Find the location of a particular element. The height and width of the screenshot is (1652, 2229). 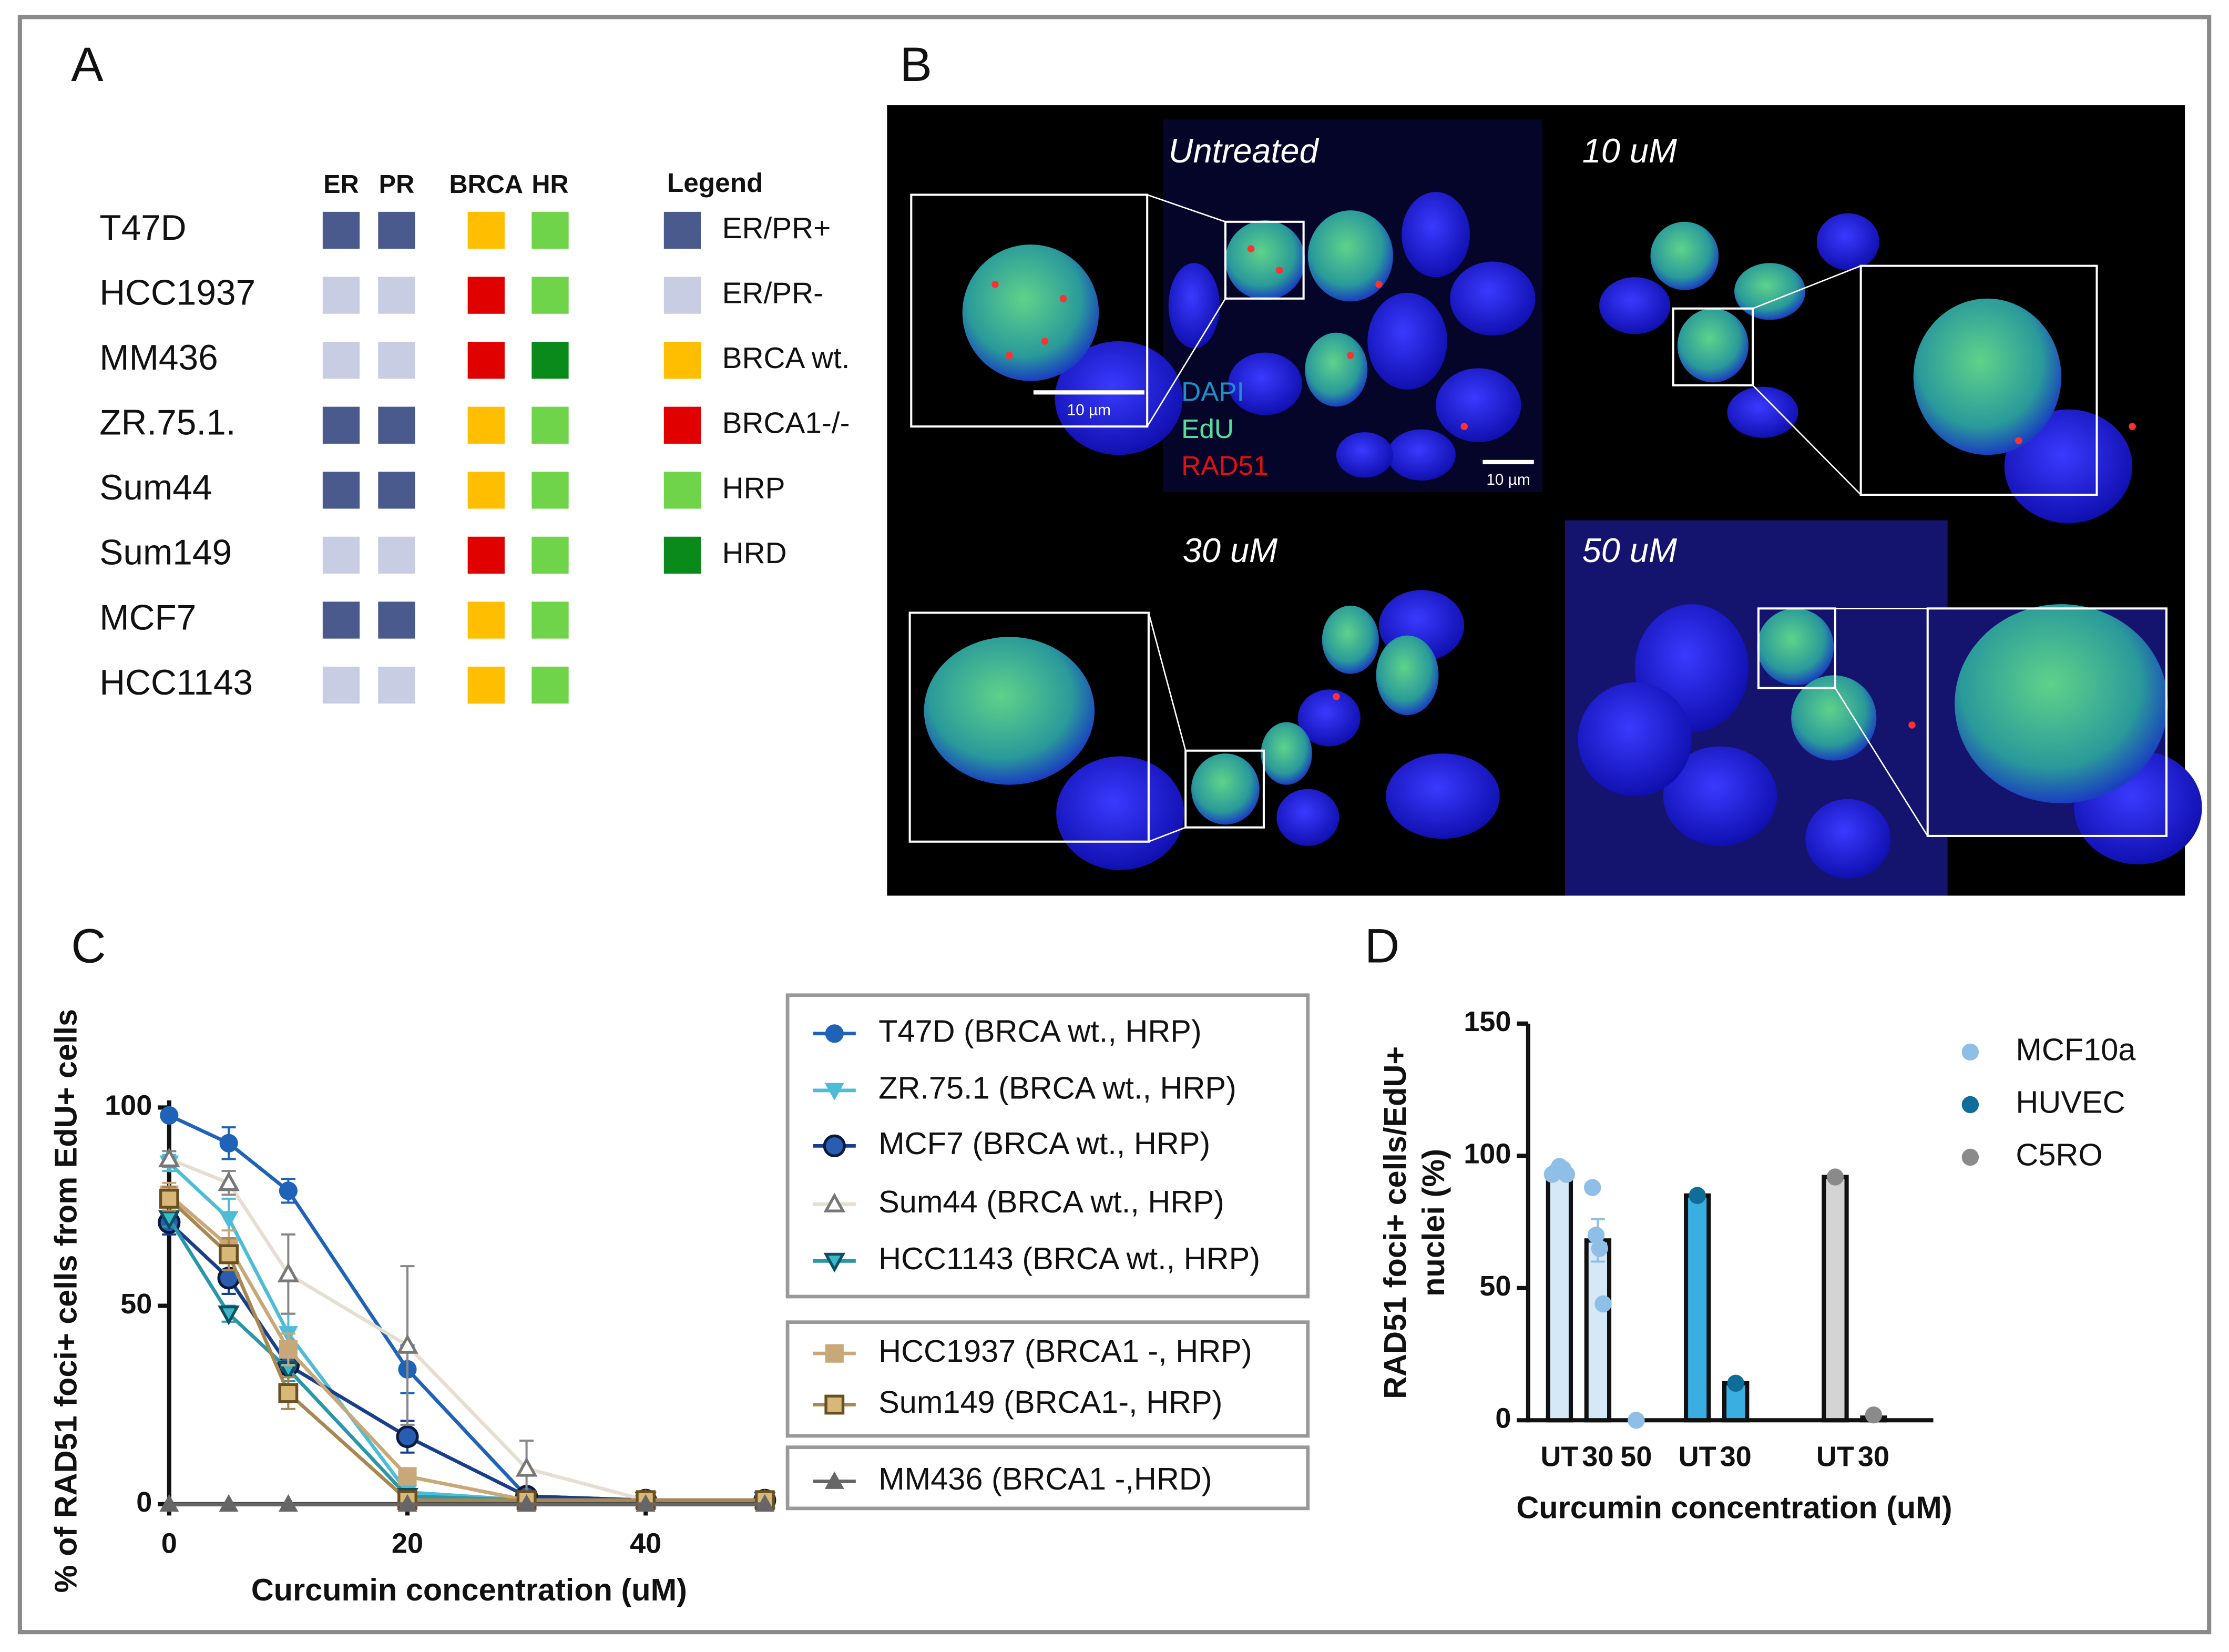

x-tick-label: UT is located at coordinates (1697, 1457).